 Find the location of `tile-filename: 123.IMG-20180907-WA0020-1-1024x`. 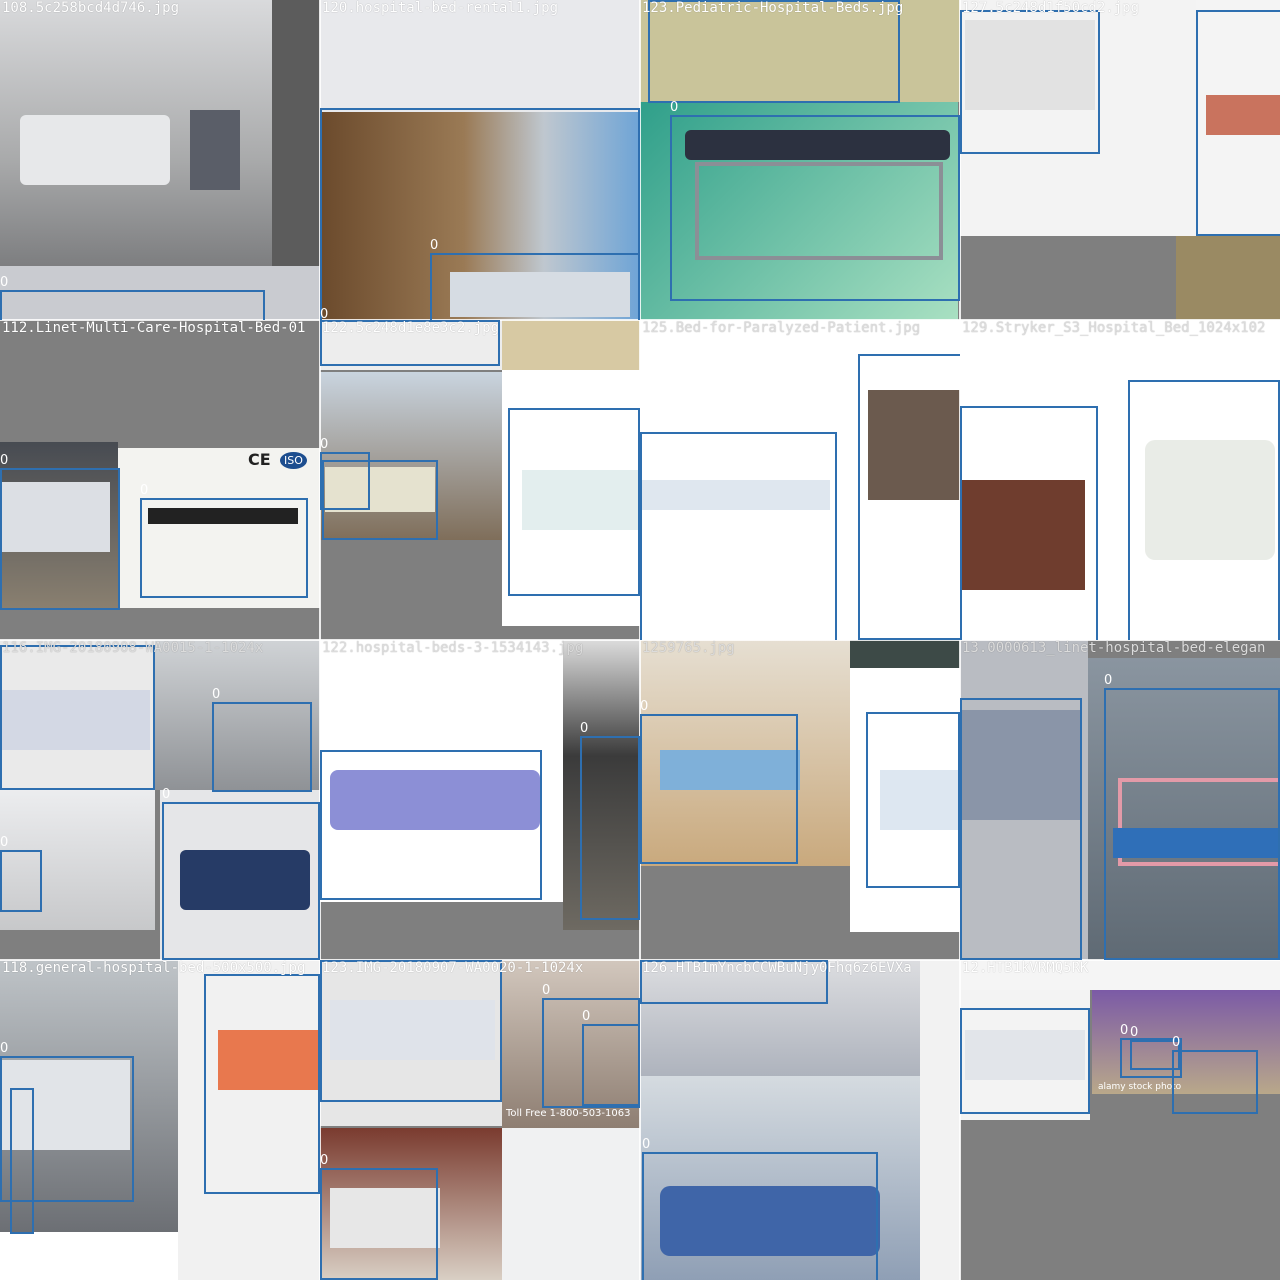

tile-filename: 123.IMG-20180907-WA0020-1-1024x is located at coordinates (453, 968).